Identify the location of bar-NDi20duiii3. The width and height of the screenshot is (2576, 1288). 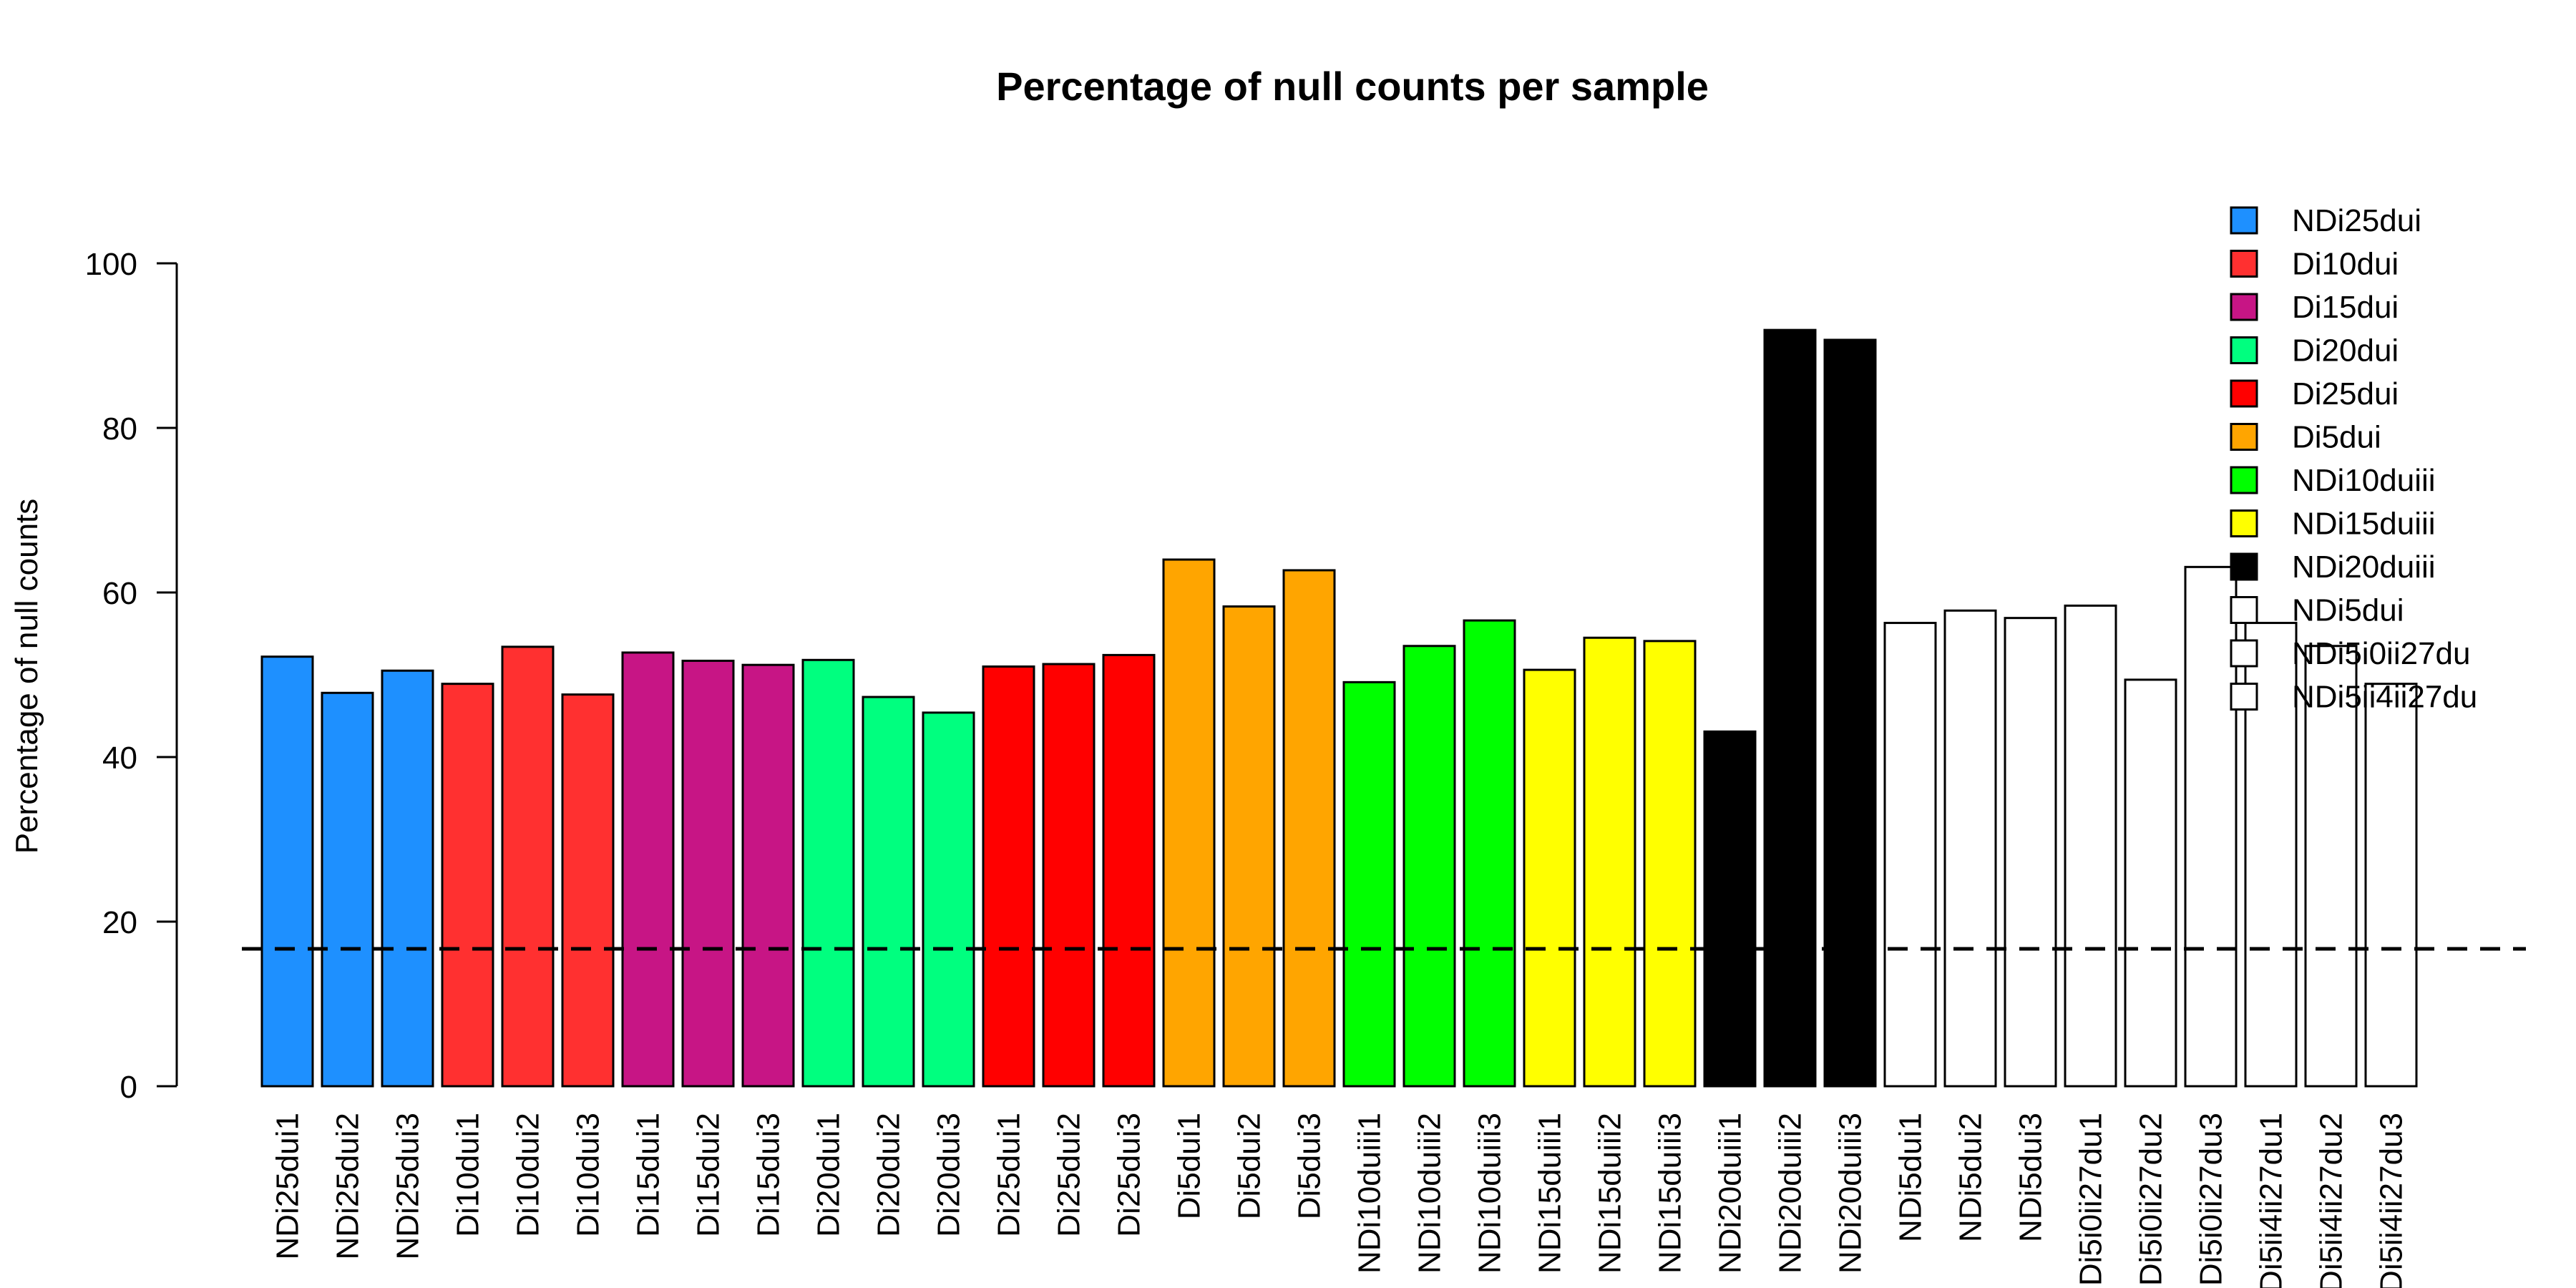
(1850, 713).